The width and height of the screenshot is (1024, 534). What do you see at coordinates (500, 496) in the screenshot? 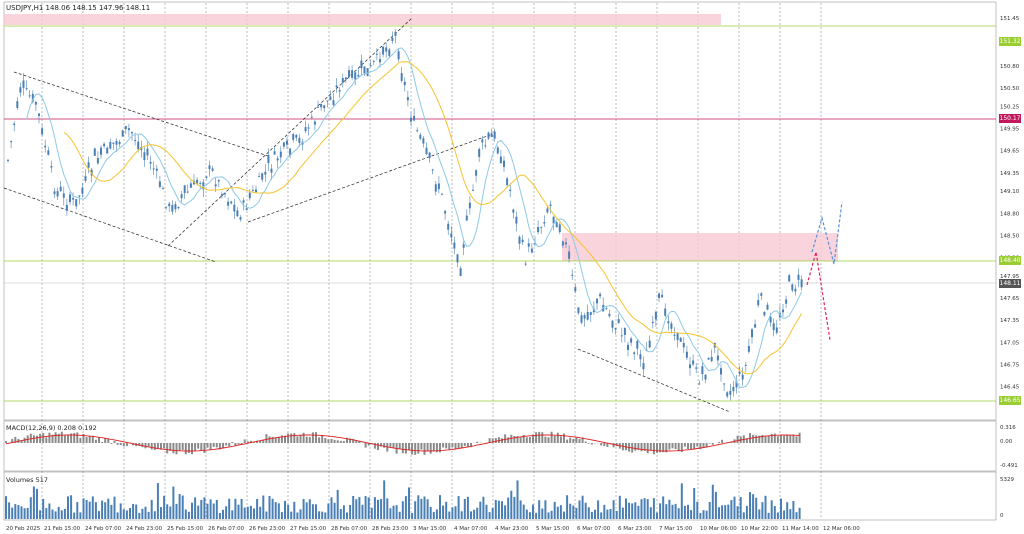
I see `volume-pane` at bounding box center [500, 496].